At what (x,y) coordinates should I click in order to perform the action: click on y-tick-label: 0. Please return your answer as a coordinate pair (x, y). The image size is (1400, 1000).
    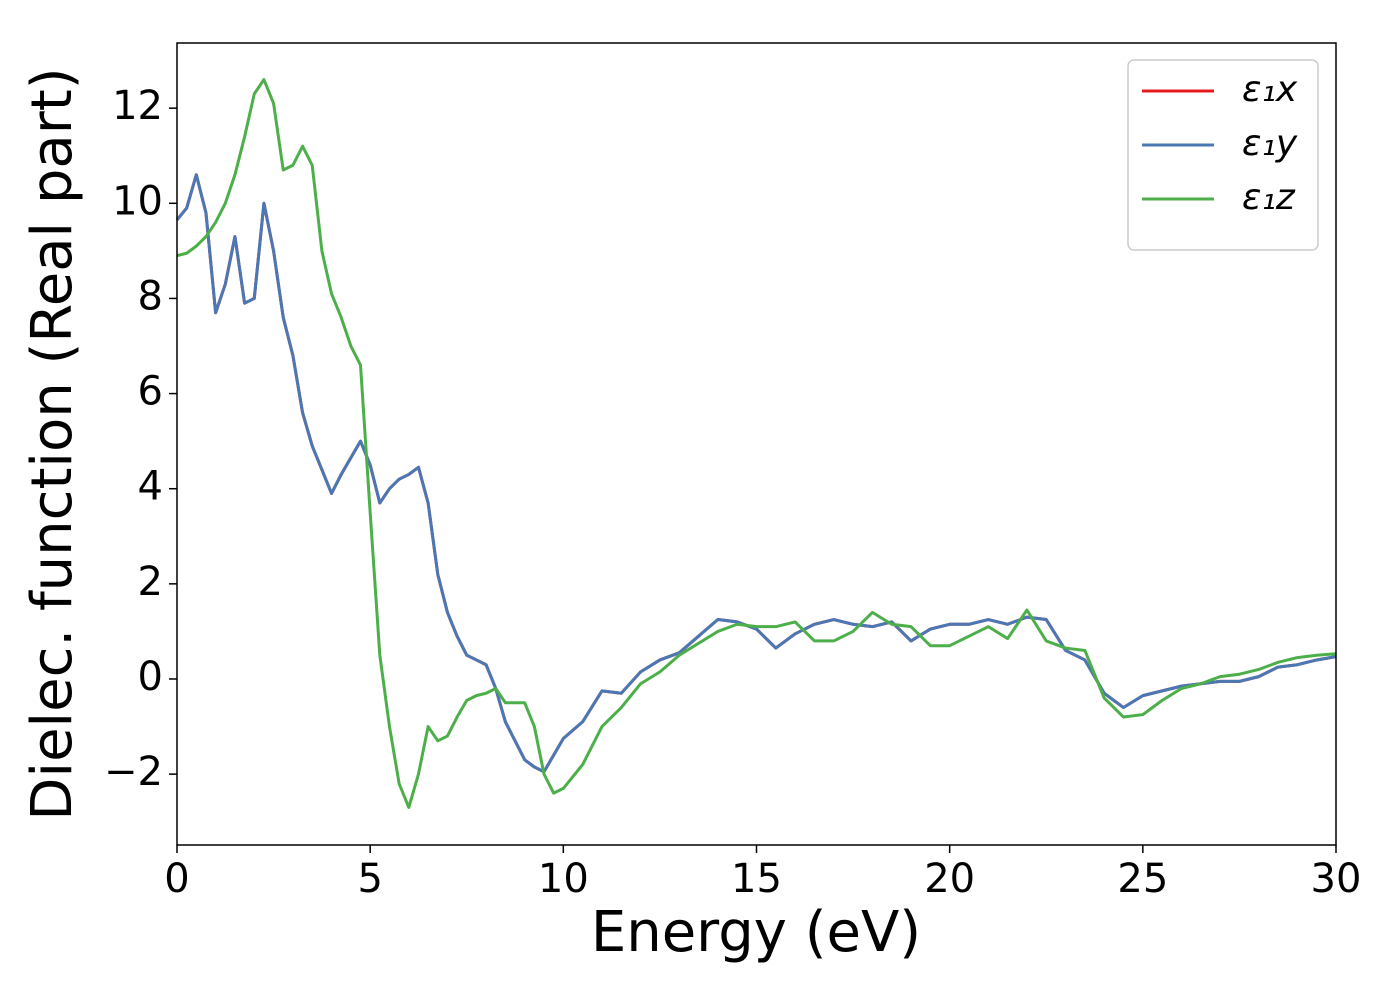
    Looking at the image, I should click on (150, 677).